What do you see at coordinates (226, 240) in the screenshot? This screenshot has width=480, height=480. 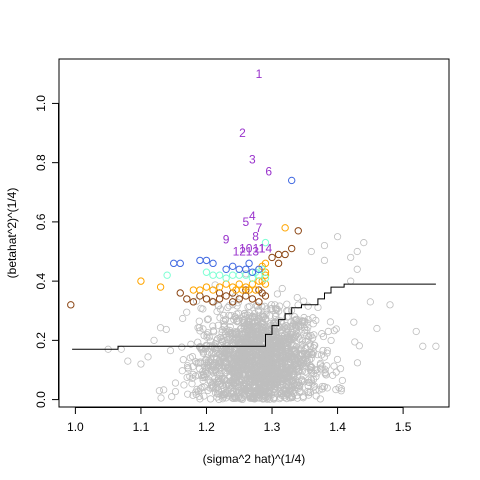 I see `rank-label: 9` at bounding box center [226, 240].